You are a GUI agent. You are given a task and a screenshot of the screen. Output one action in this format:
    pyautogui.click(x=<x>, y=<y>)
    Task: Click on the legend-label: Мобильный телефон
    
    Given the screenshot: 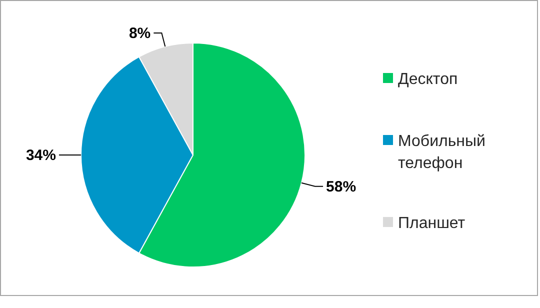 What is the action you would take?
    pyautogui.click(x=442, y=152)
    